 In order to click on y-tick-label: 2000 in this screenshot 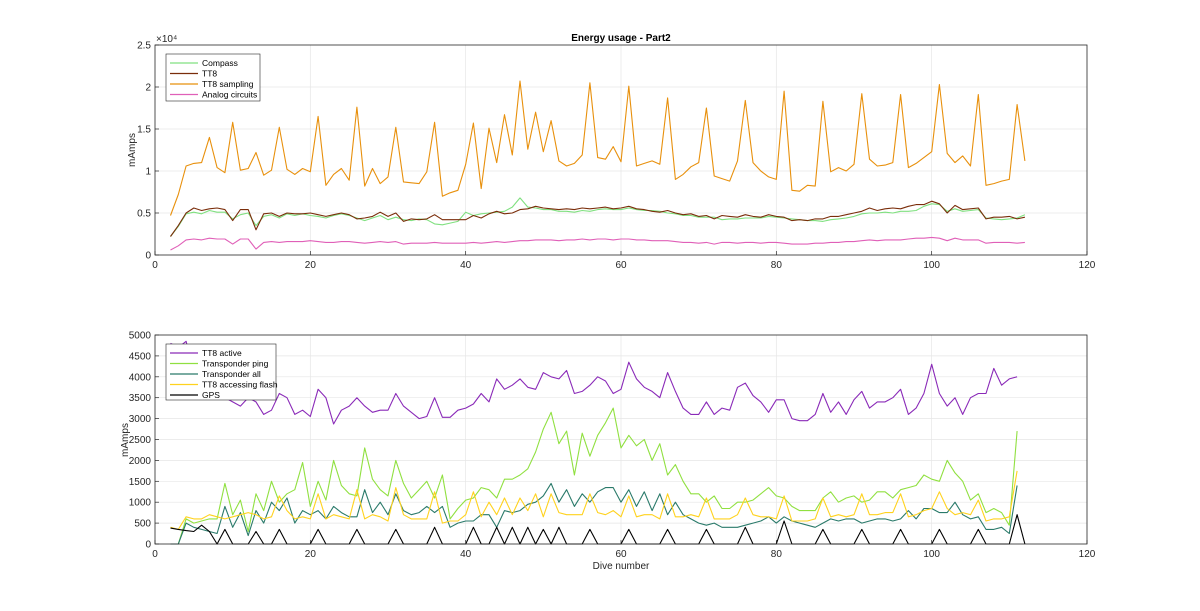, I will do `click(140, 461)`.